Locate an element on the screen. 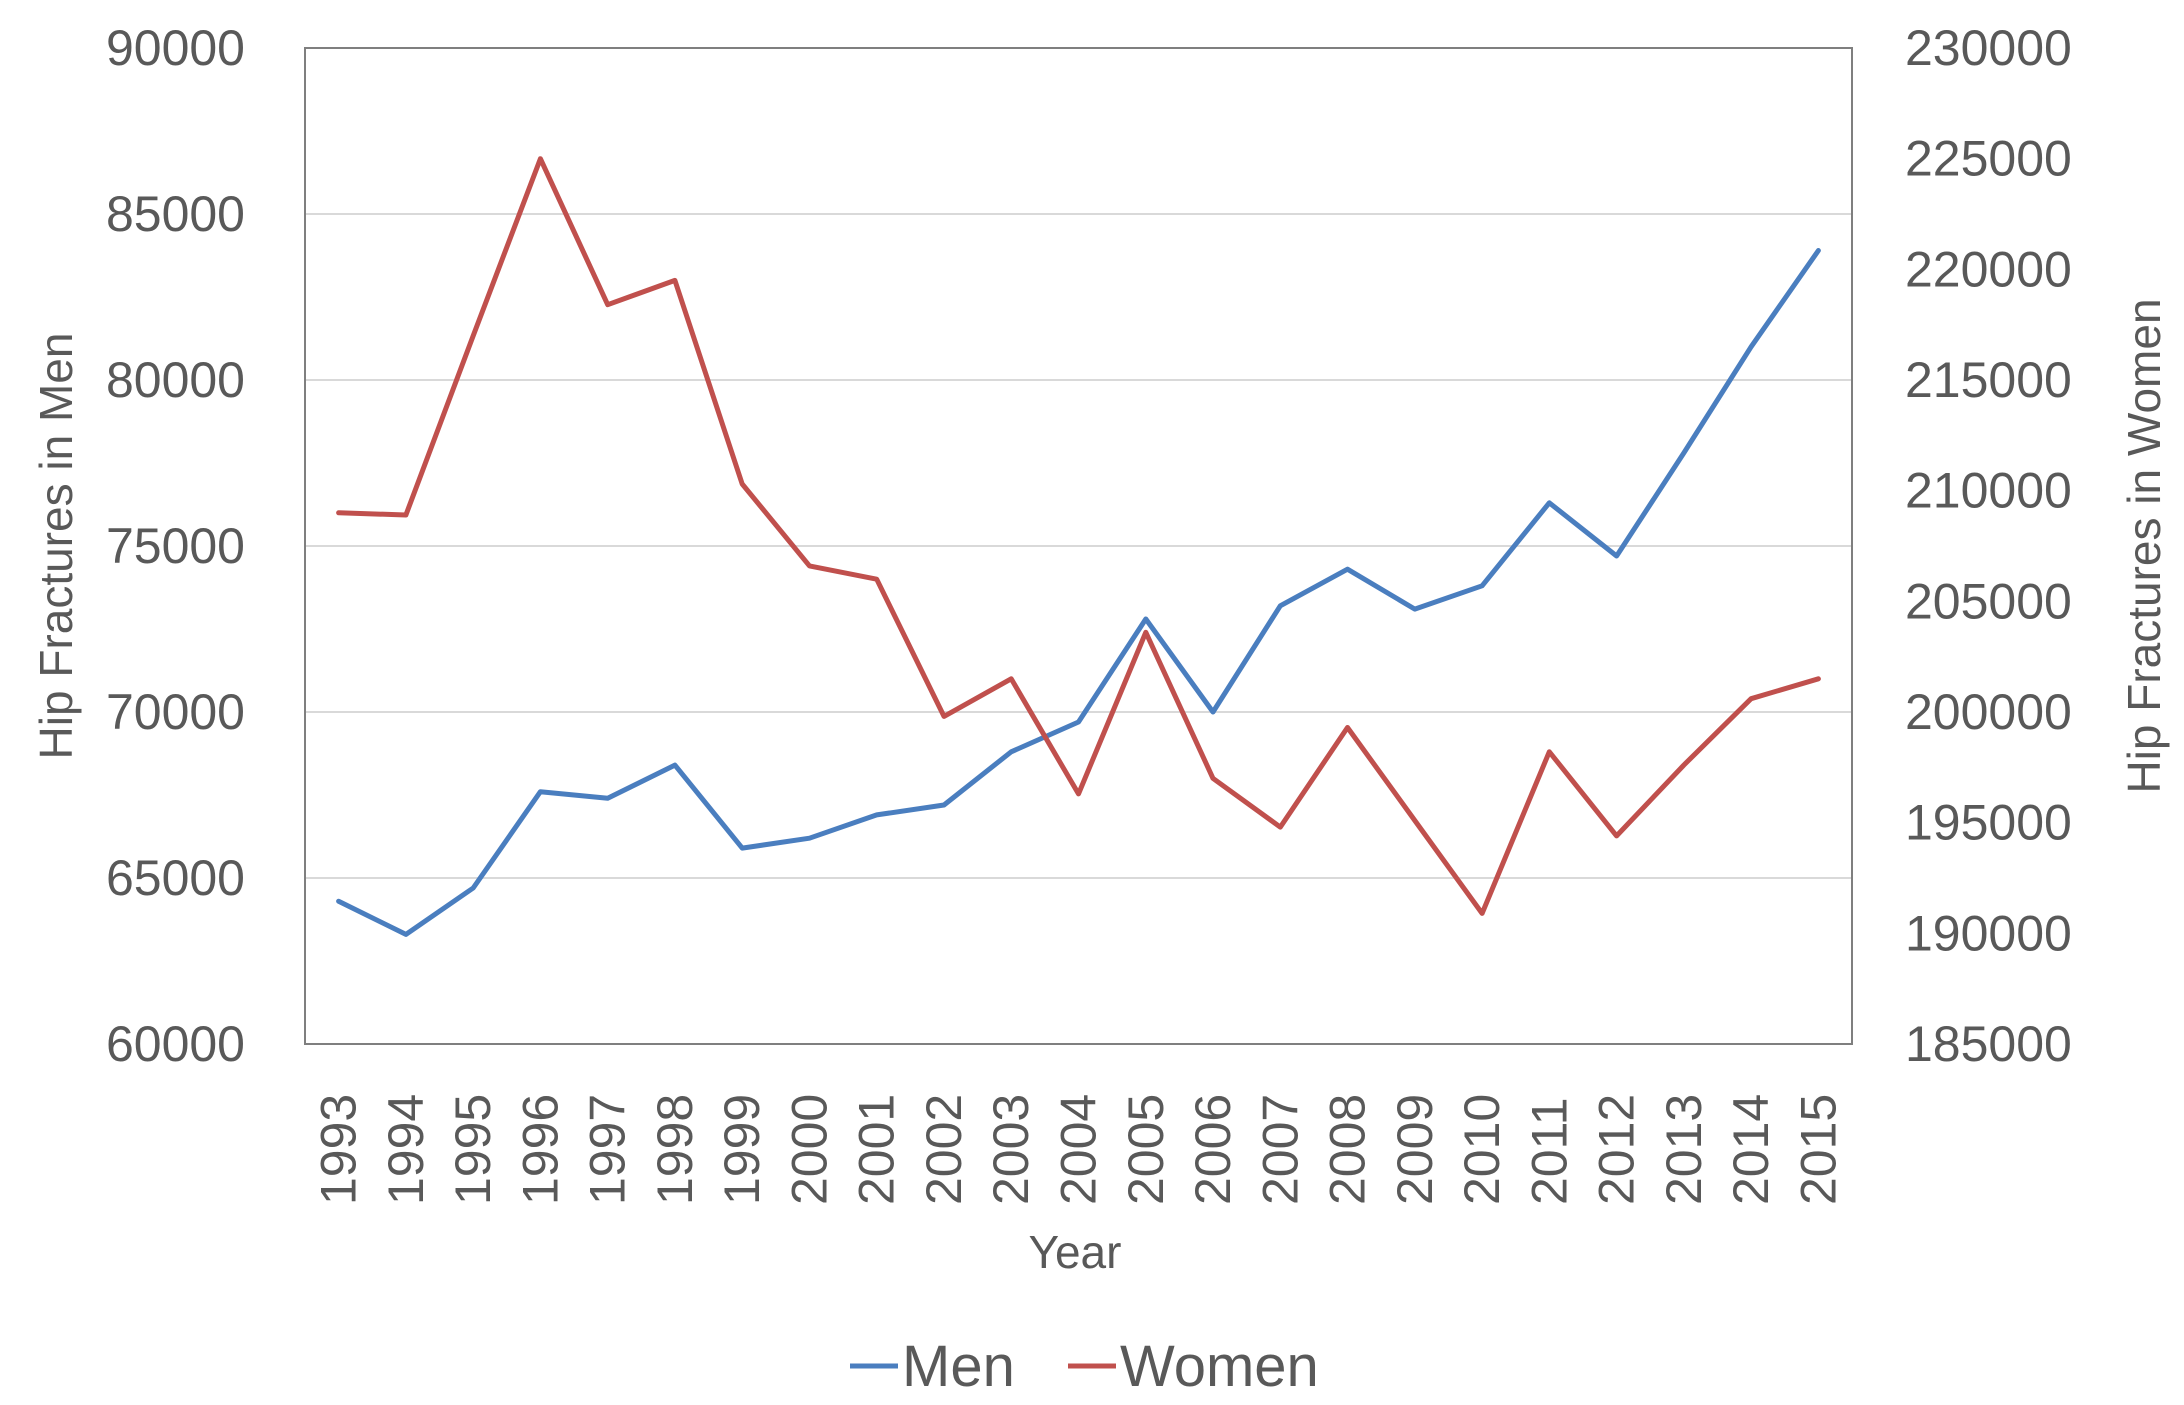  x-tick-label: 2009 is located at coordinates (1415, 1149).